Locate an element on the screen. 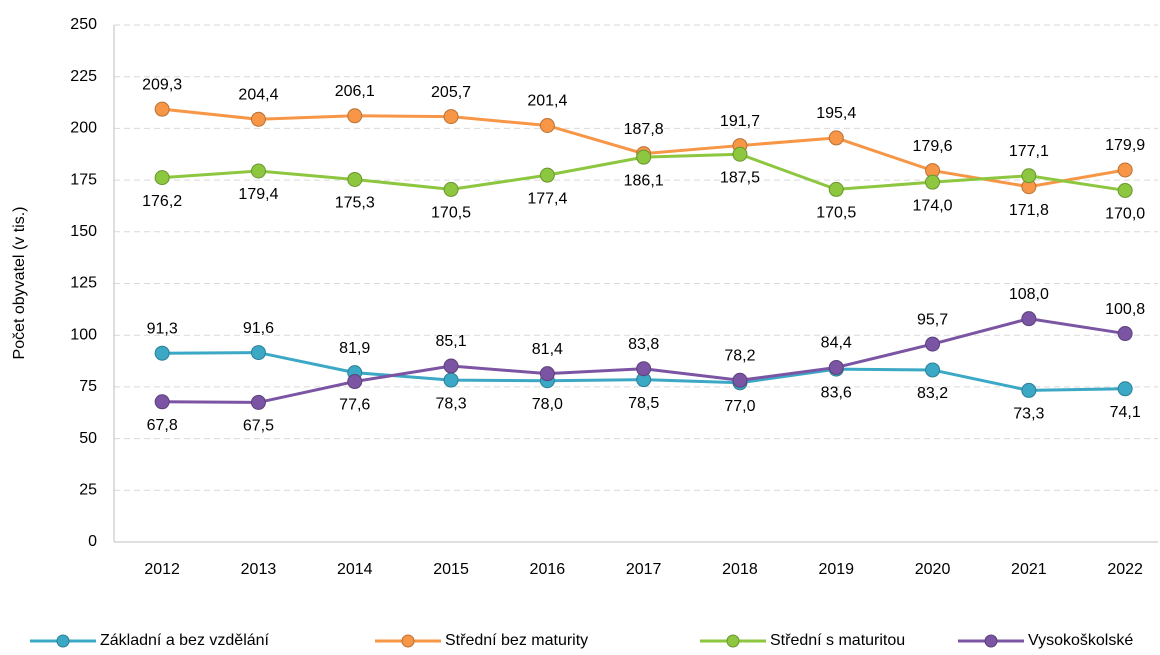 The image size is (1160, 655). data-label: 83,6 is located at coordinates (836, 392).